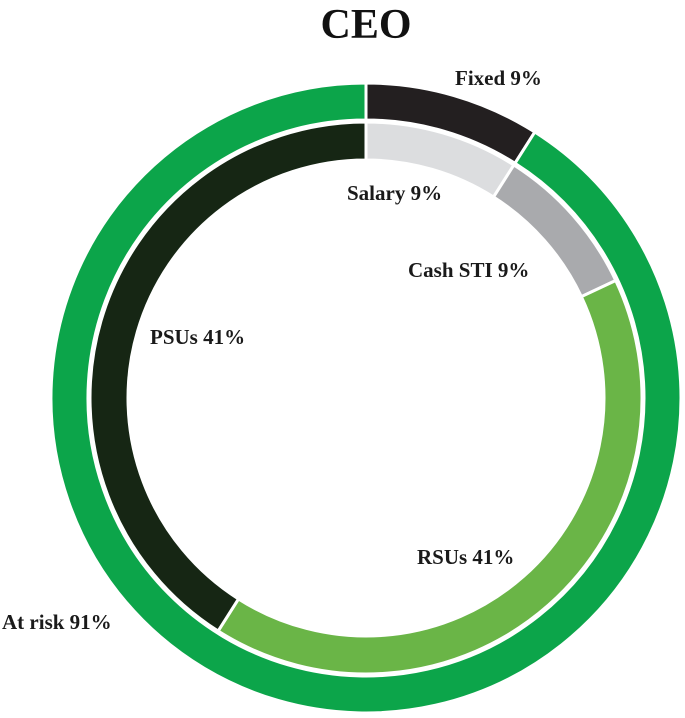  What do you see at coordinates (394, 193) in the screenshot?
I see `label-salary: Salary 9%` at bounding box center [394, 193].